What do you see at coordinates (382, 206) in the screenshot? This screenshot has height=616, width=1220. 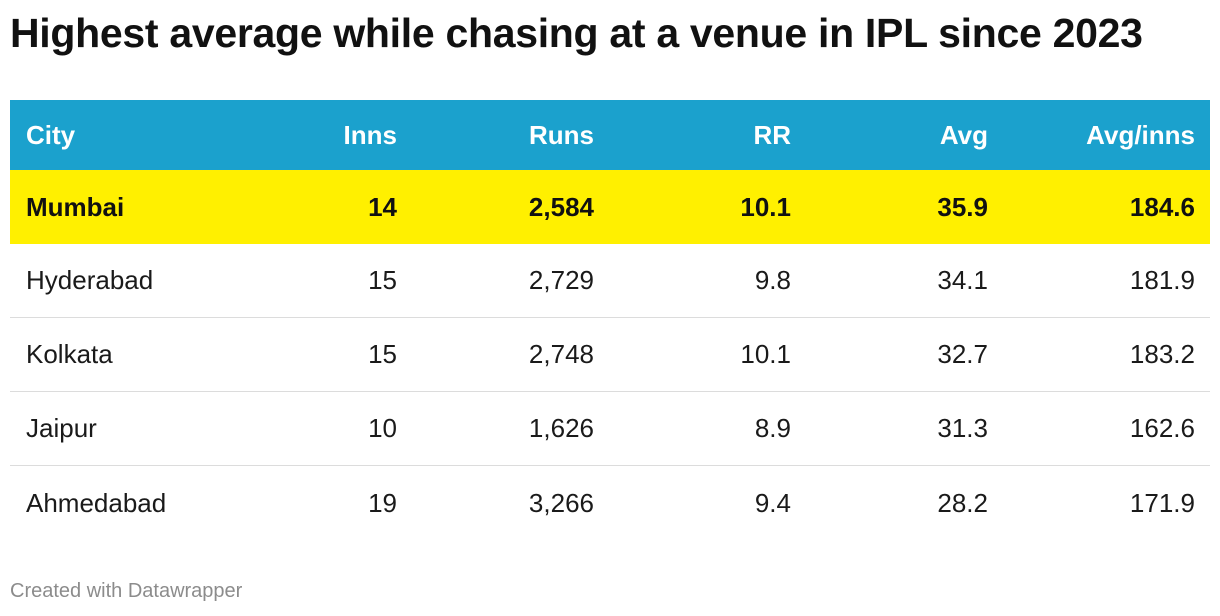 I see `table-cell-inns: 14` at bounding box center [382, 206].